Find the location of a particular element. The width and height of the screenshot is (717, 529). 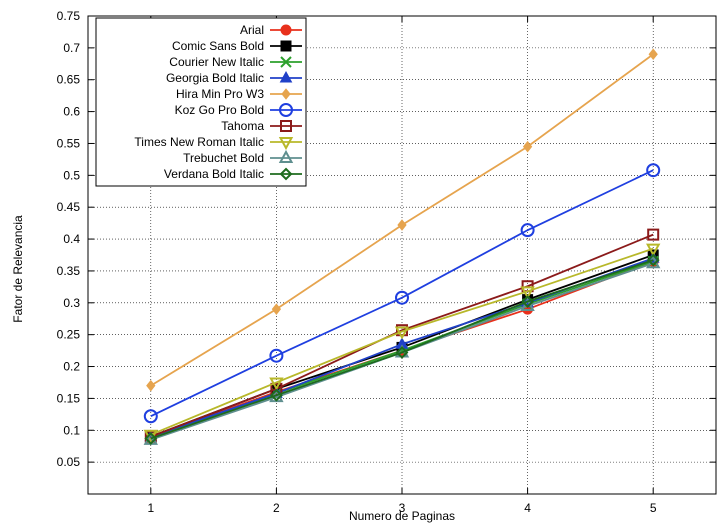

legend-label: Verdana Bold Italic is located at coordinates (214, 174).